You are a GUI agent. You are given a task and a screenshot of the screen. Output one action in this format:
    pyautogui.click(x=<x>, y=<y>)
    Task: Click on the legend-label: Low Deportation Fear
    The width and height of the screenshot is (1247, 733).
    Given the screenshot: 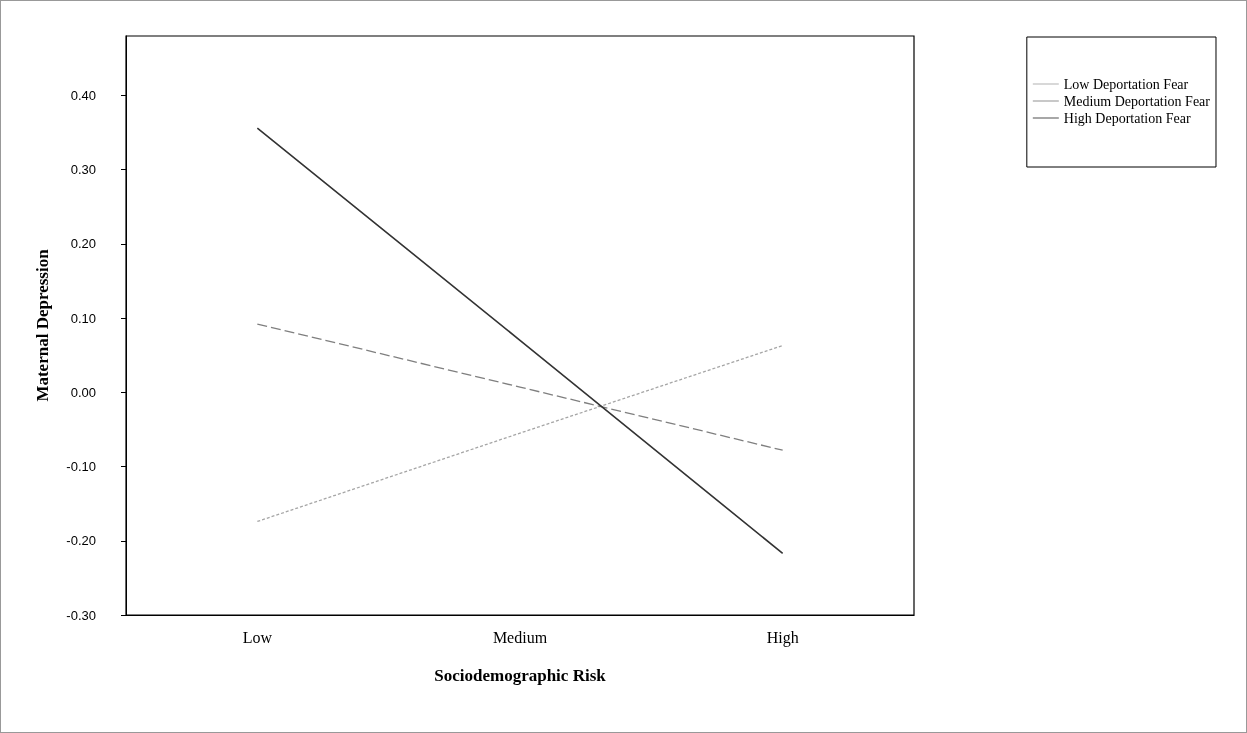 What is the action you would take?
    pyautogui.click(x=1126, y=84)
    